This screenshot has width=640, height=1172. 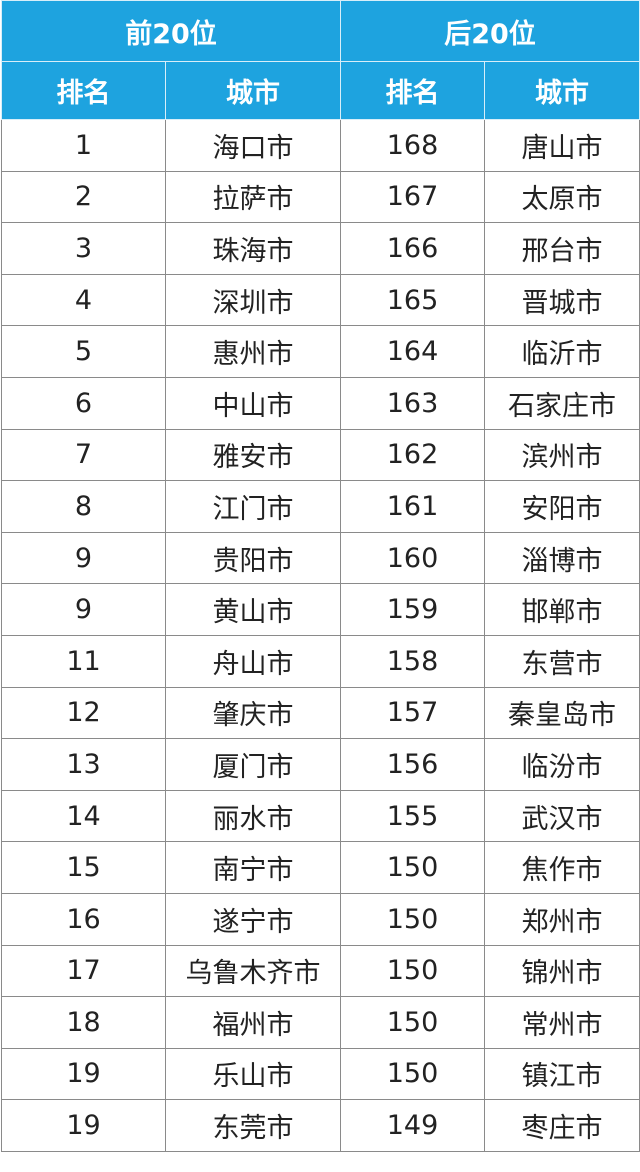 What do you see at coordinates (83, 1022) in the screenshot?
I see `rank-cell: 18` at bounding box center [83, 1022].